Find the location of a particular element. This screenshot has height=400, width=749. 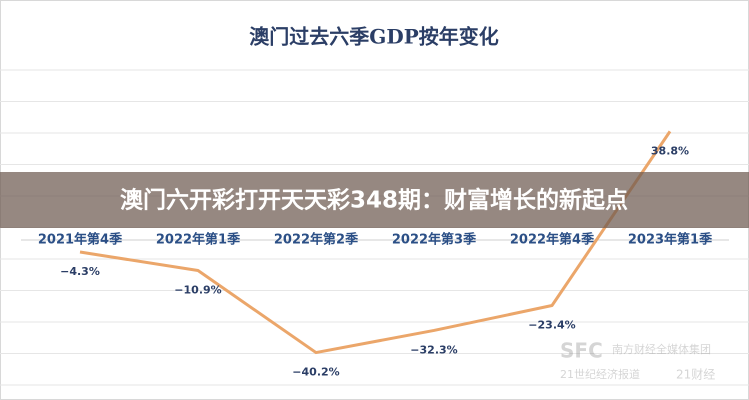

watermark: SFC 南方财经全媒体集团 21世纪经济报道 21财经 is located at coordinates (637, 360).